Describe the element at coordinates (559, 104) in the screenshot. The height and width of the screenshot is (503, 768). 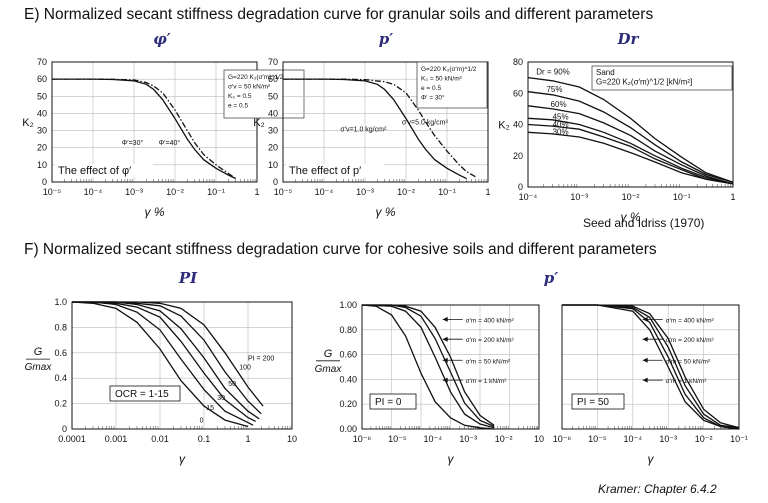
I see `curve-label: 60%` at that location.